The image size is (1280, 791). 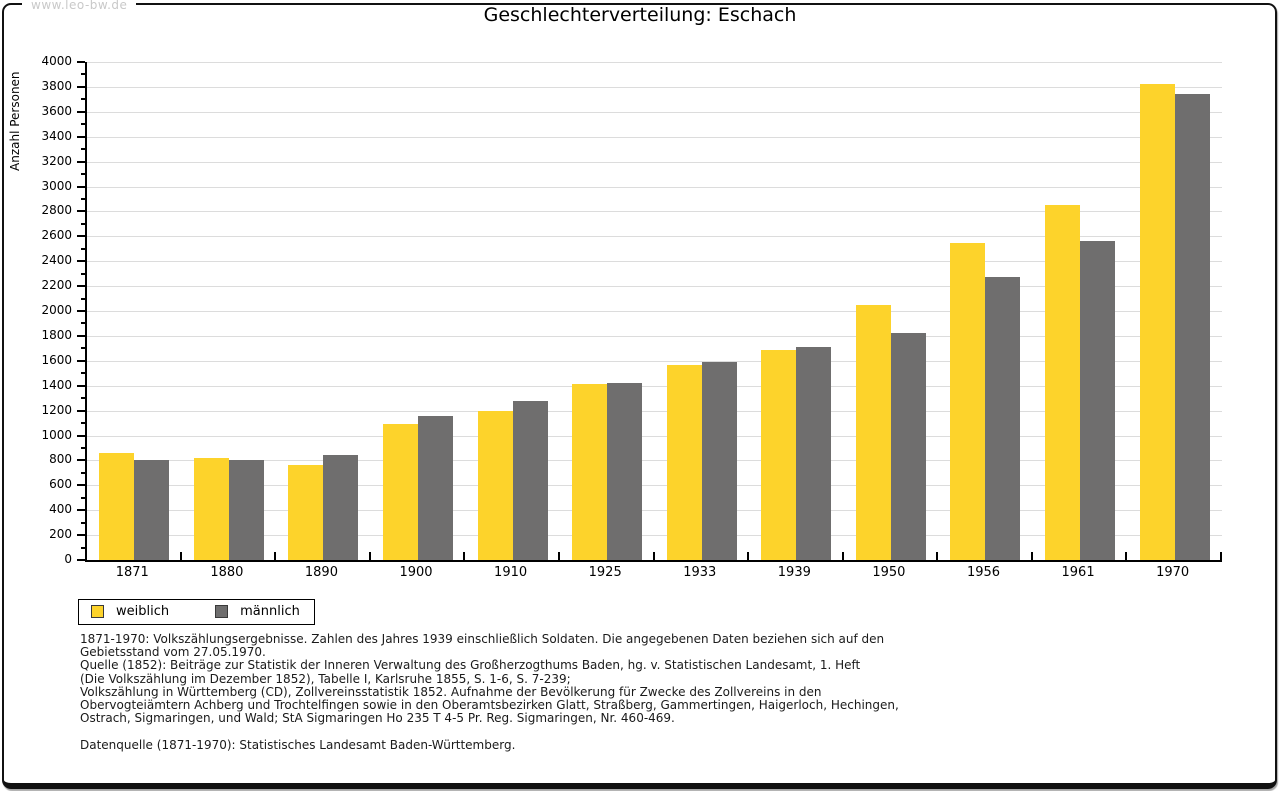 I want to click on bar-männlich-1890, so click(x=341, y=507).